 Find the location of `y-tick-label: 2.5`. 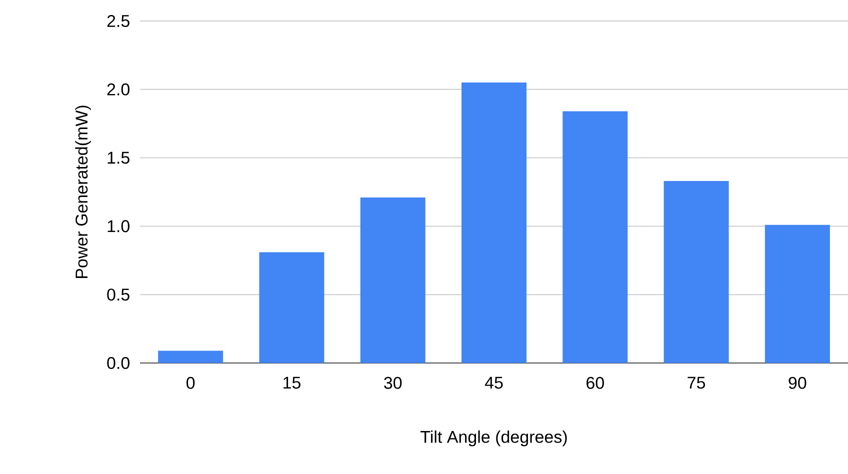

y-tick-label: 2.5 is located at coordinates (118, 21).